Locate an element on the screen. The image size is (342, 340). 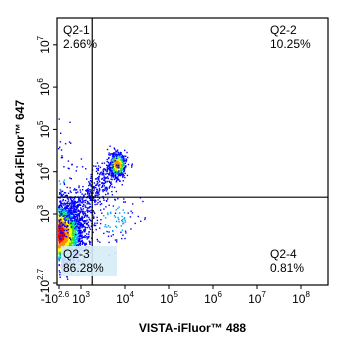
y-tick-label: 106 is located at coordinates (44, 87).